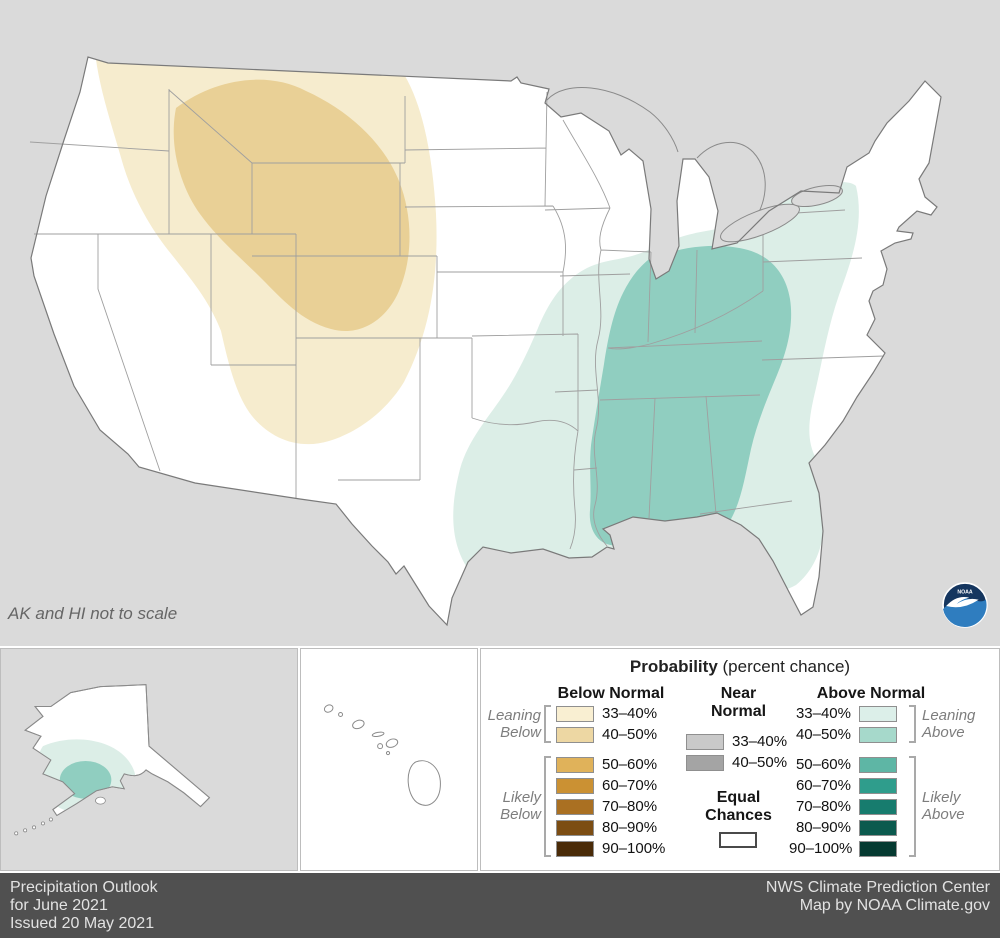 The image size is (1000, 938). What do you see at coordinates (738, 815) in the screenshot?
I see `equal-chances-line2: Chances` at bounding box center [738, 815].